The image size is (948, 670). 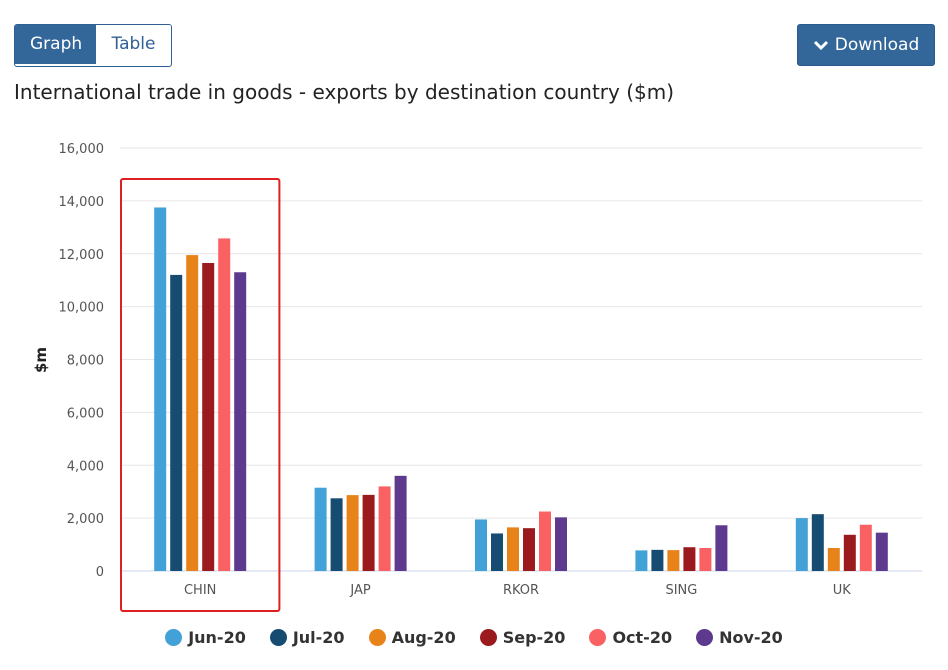 I want to click on tab-table: Table, so click(x=133, y=44).